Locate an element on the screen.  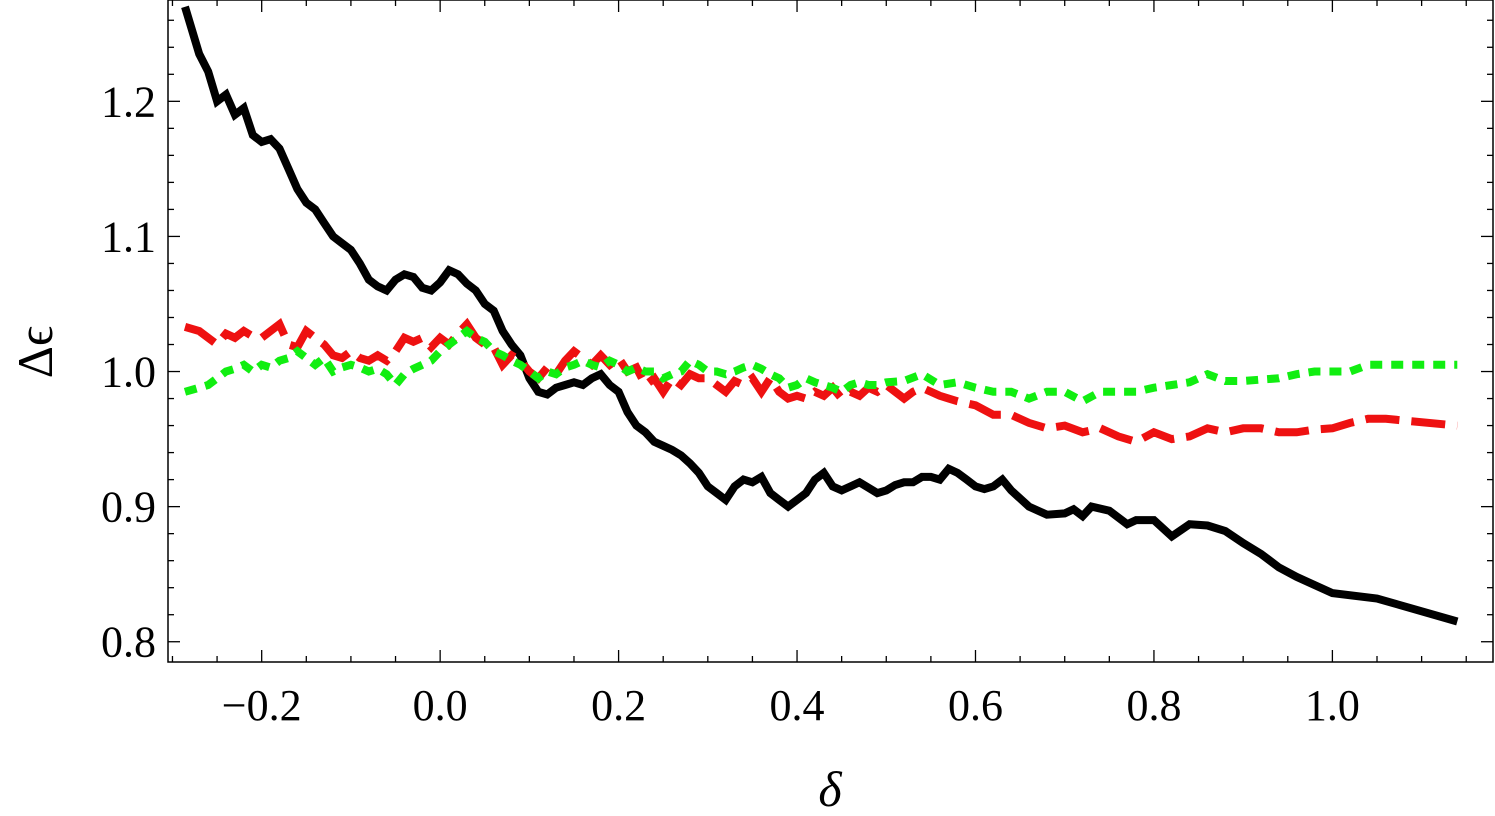
y-tick-label: 1.0 is located at coordinates (128, 372).